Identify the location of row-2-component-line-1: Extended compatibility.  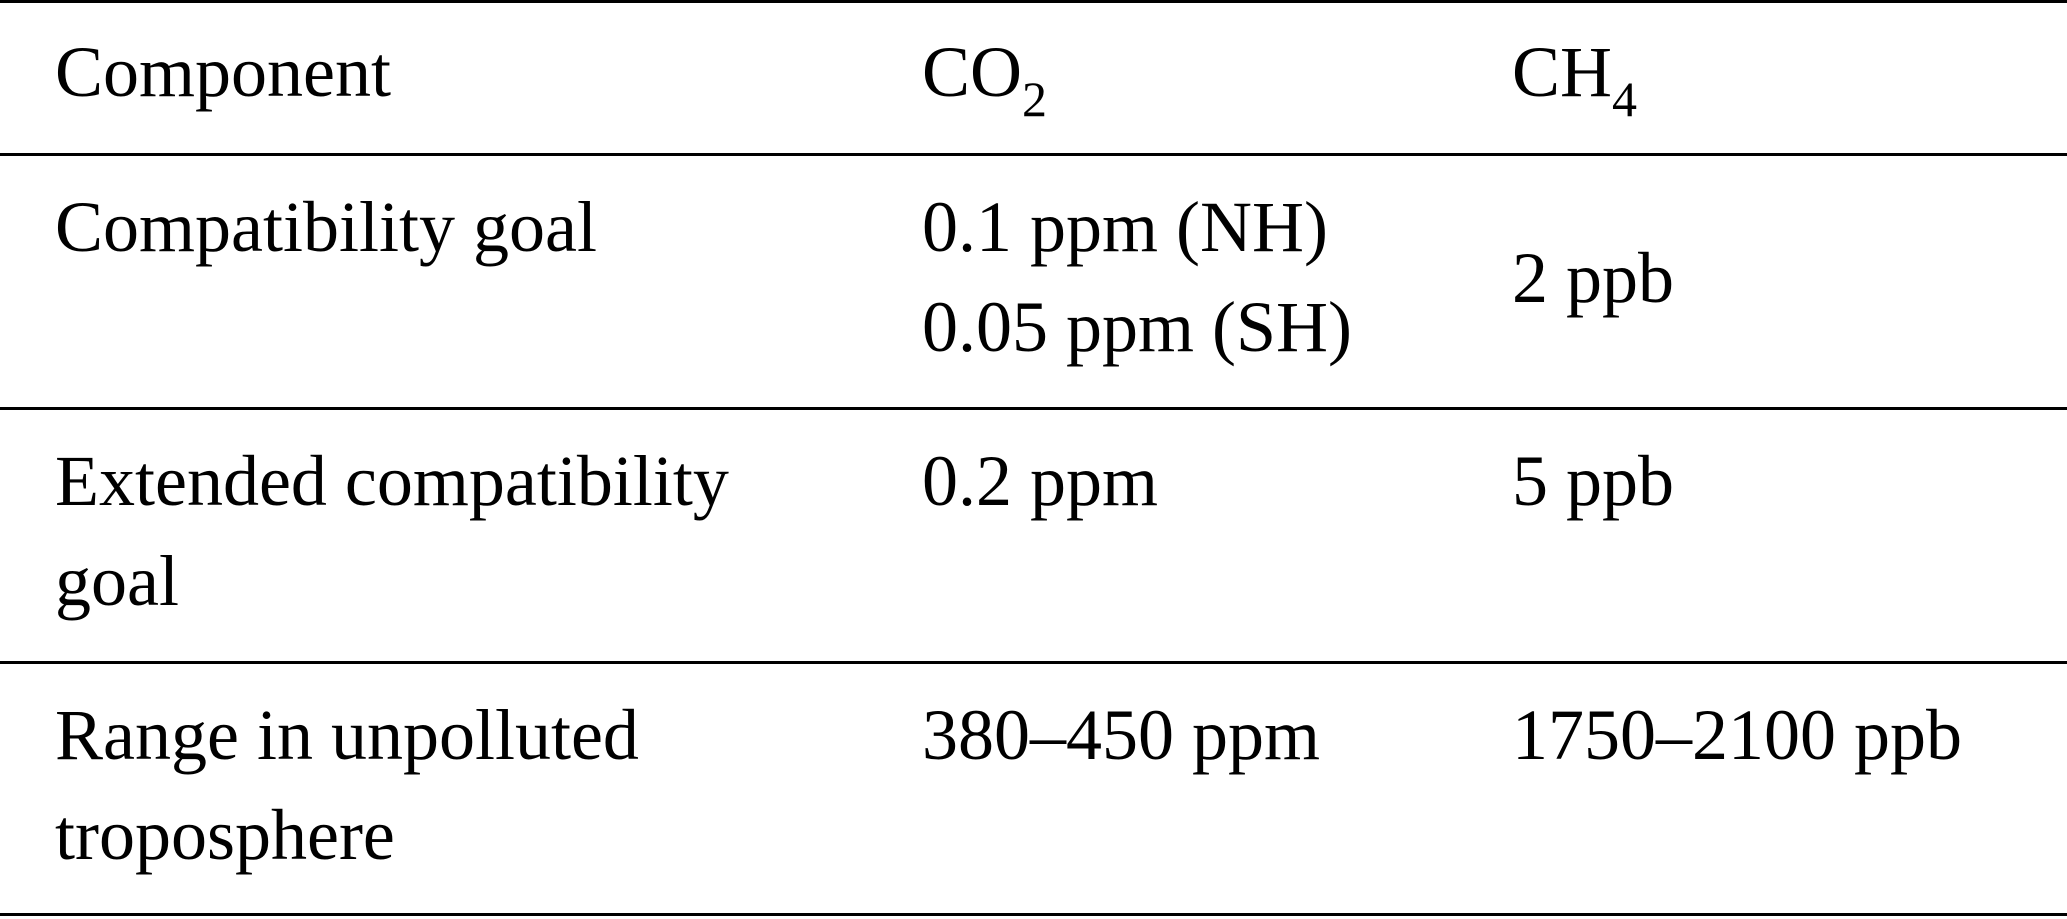
(392, 481).